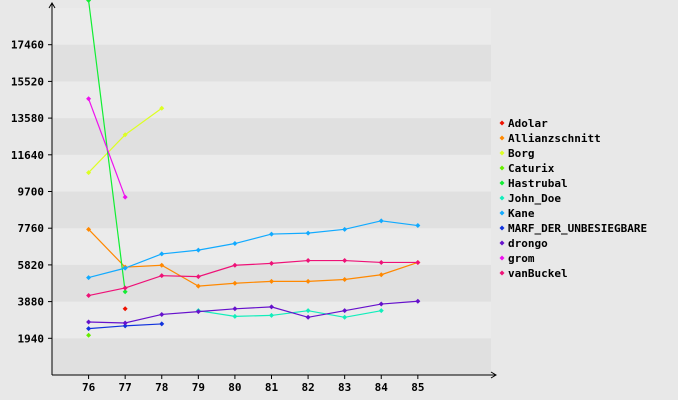 This screenshot has width=678, height=400. I want to click on y-axis-arrow, so click(52, 5).